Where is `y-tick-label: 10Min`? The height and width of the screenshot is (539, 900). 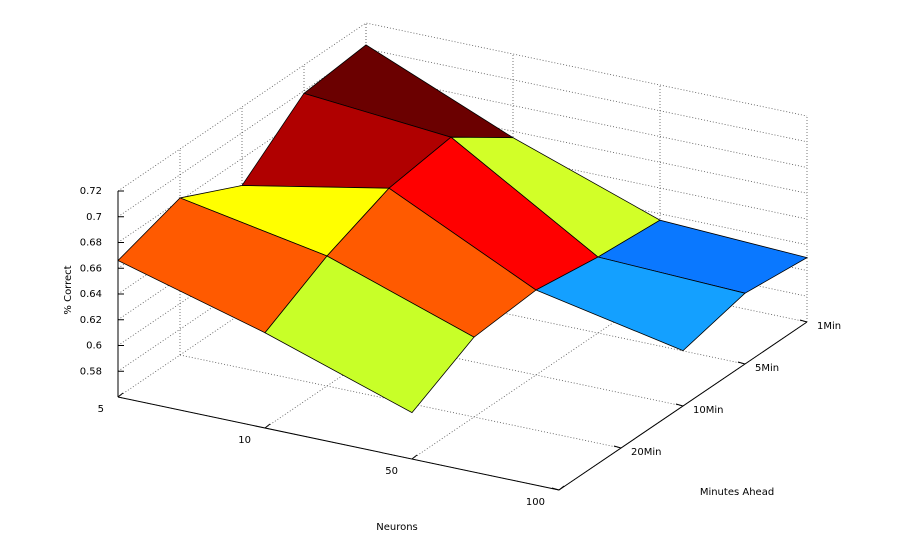 y-tick-label: 10Min is located at coordinates (708, 410).